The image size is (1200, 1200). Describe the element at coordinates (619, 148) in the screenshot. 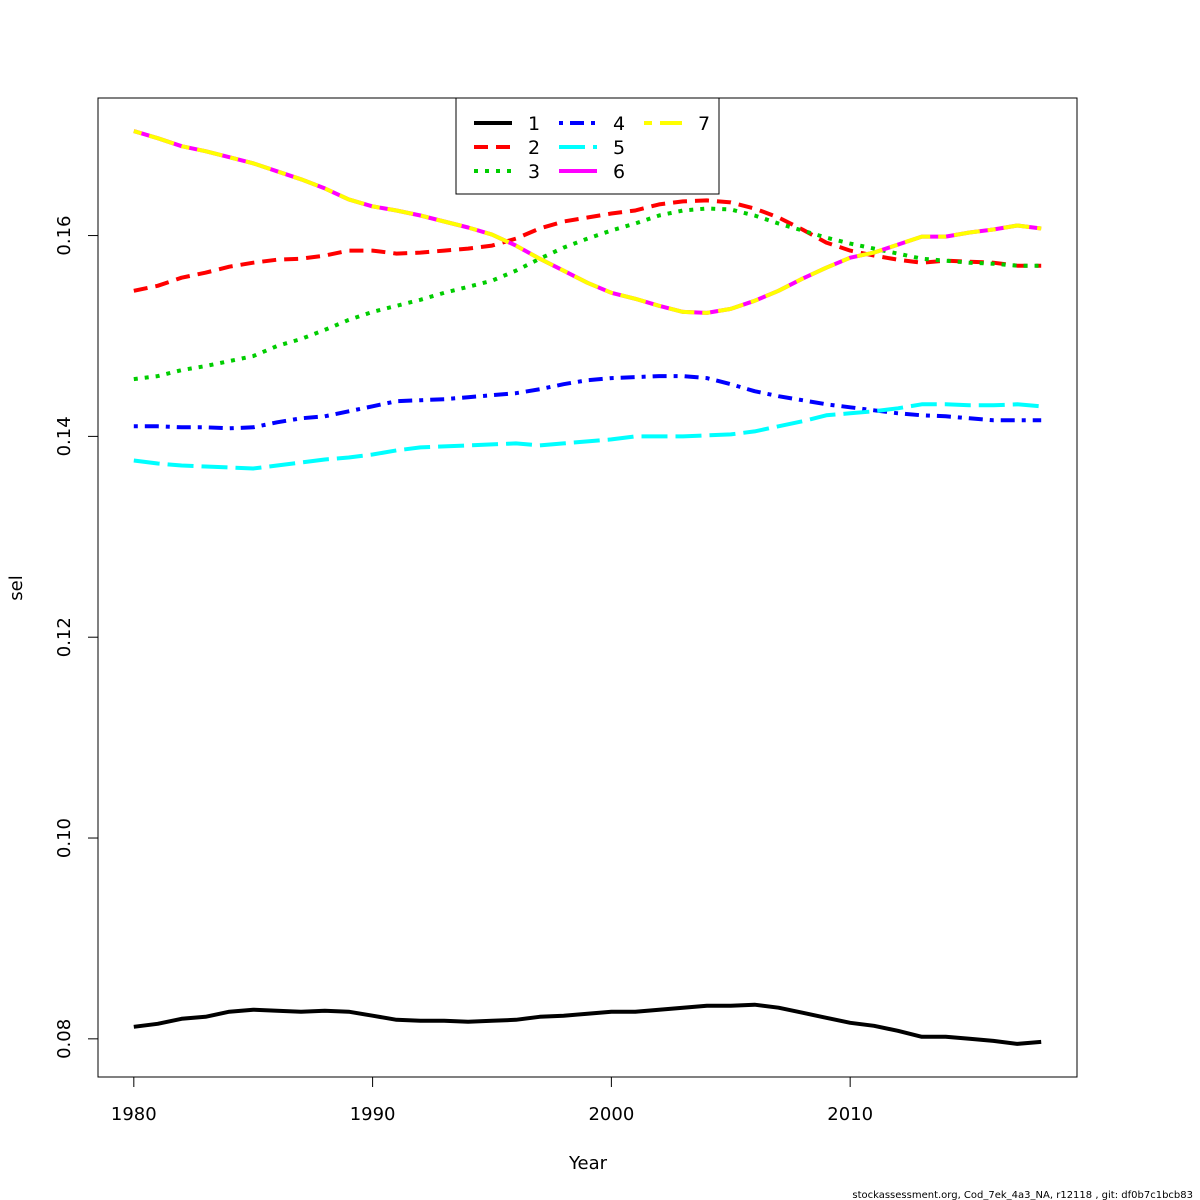

I see `legend-label-5: 5` at that location.